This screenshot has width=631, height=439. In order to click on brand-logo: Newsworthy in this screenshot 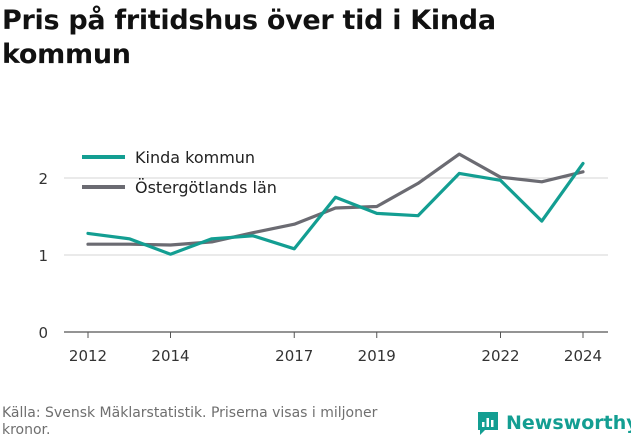, I will do `click(553, 423)`.